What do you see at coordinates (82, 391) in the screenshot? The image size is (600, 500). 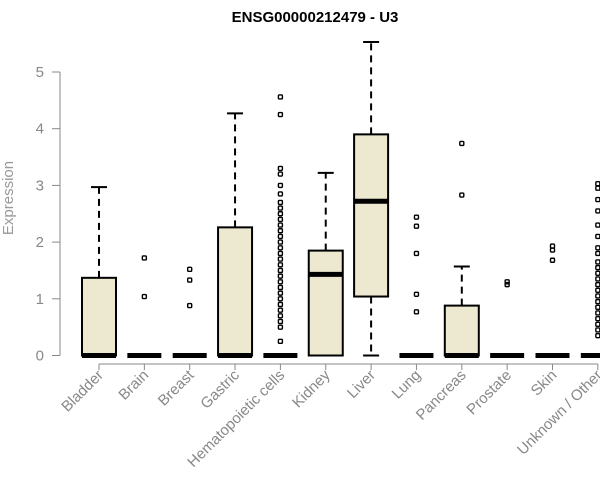 I see `x-tick-label: Bladder` at bounding box center [82, 391].